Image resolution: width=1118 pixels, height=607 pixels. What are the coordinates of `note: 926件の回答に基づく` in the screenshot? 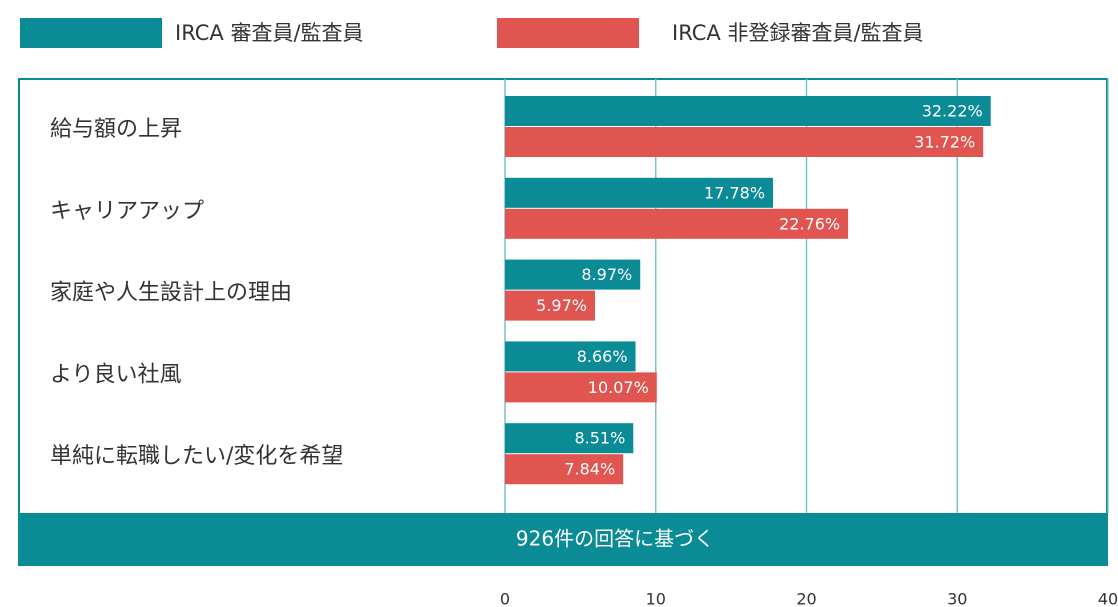 It's located at (615, 539).